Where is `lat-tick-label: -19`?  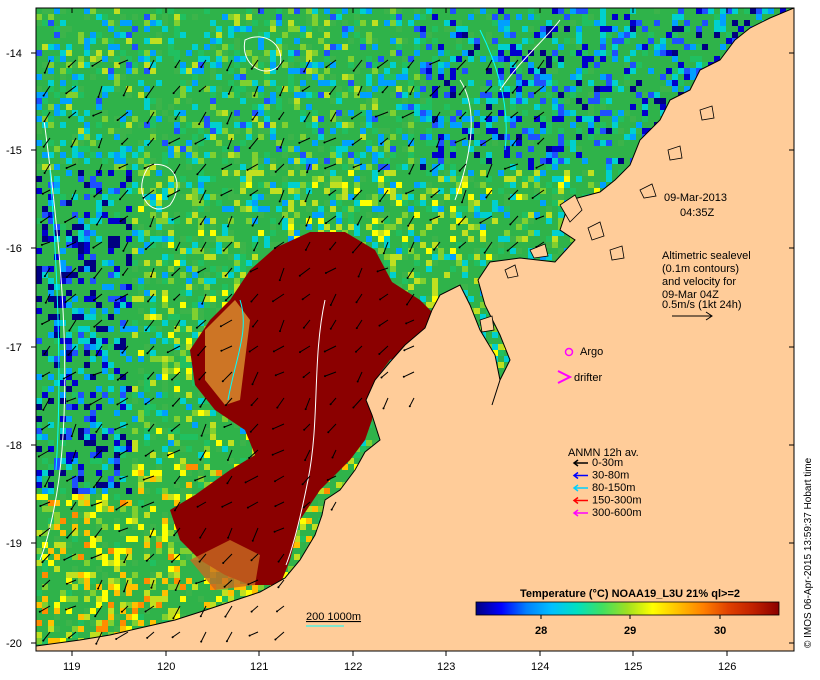 lat-tick-label: -19 is located at coordinates (14, 544).